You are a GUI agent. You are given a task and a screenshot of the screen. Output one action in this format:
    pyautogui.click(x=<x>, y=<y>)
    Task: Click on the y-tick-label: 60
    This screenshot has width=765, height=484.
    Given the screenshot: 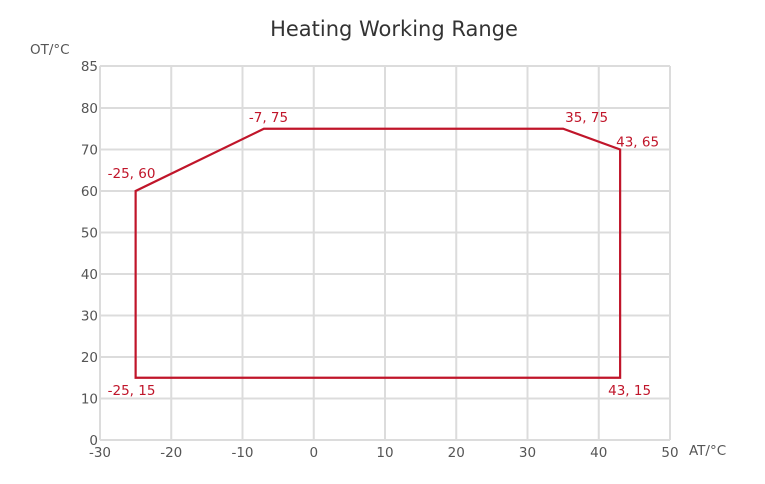 What is the action you would take?
    pyautogui.click(x=89, y=192)
    